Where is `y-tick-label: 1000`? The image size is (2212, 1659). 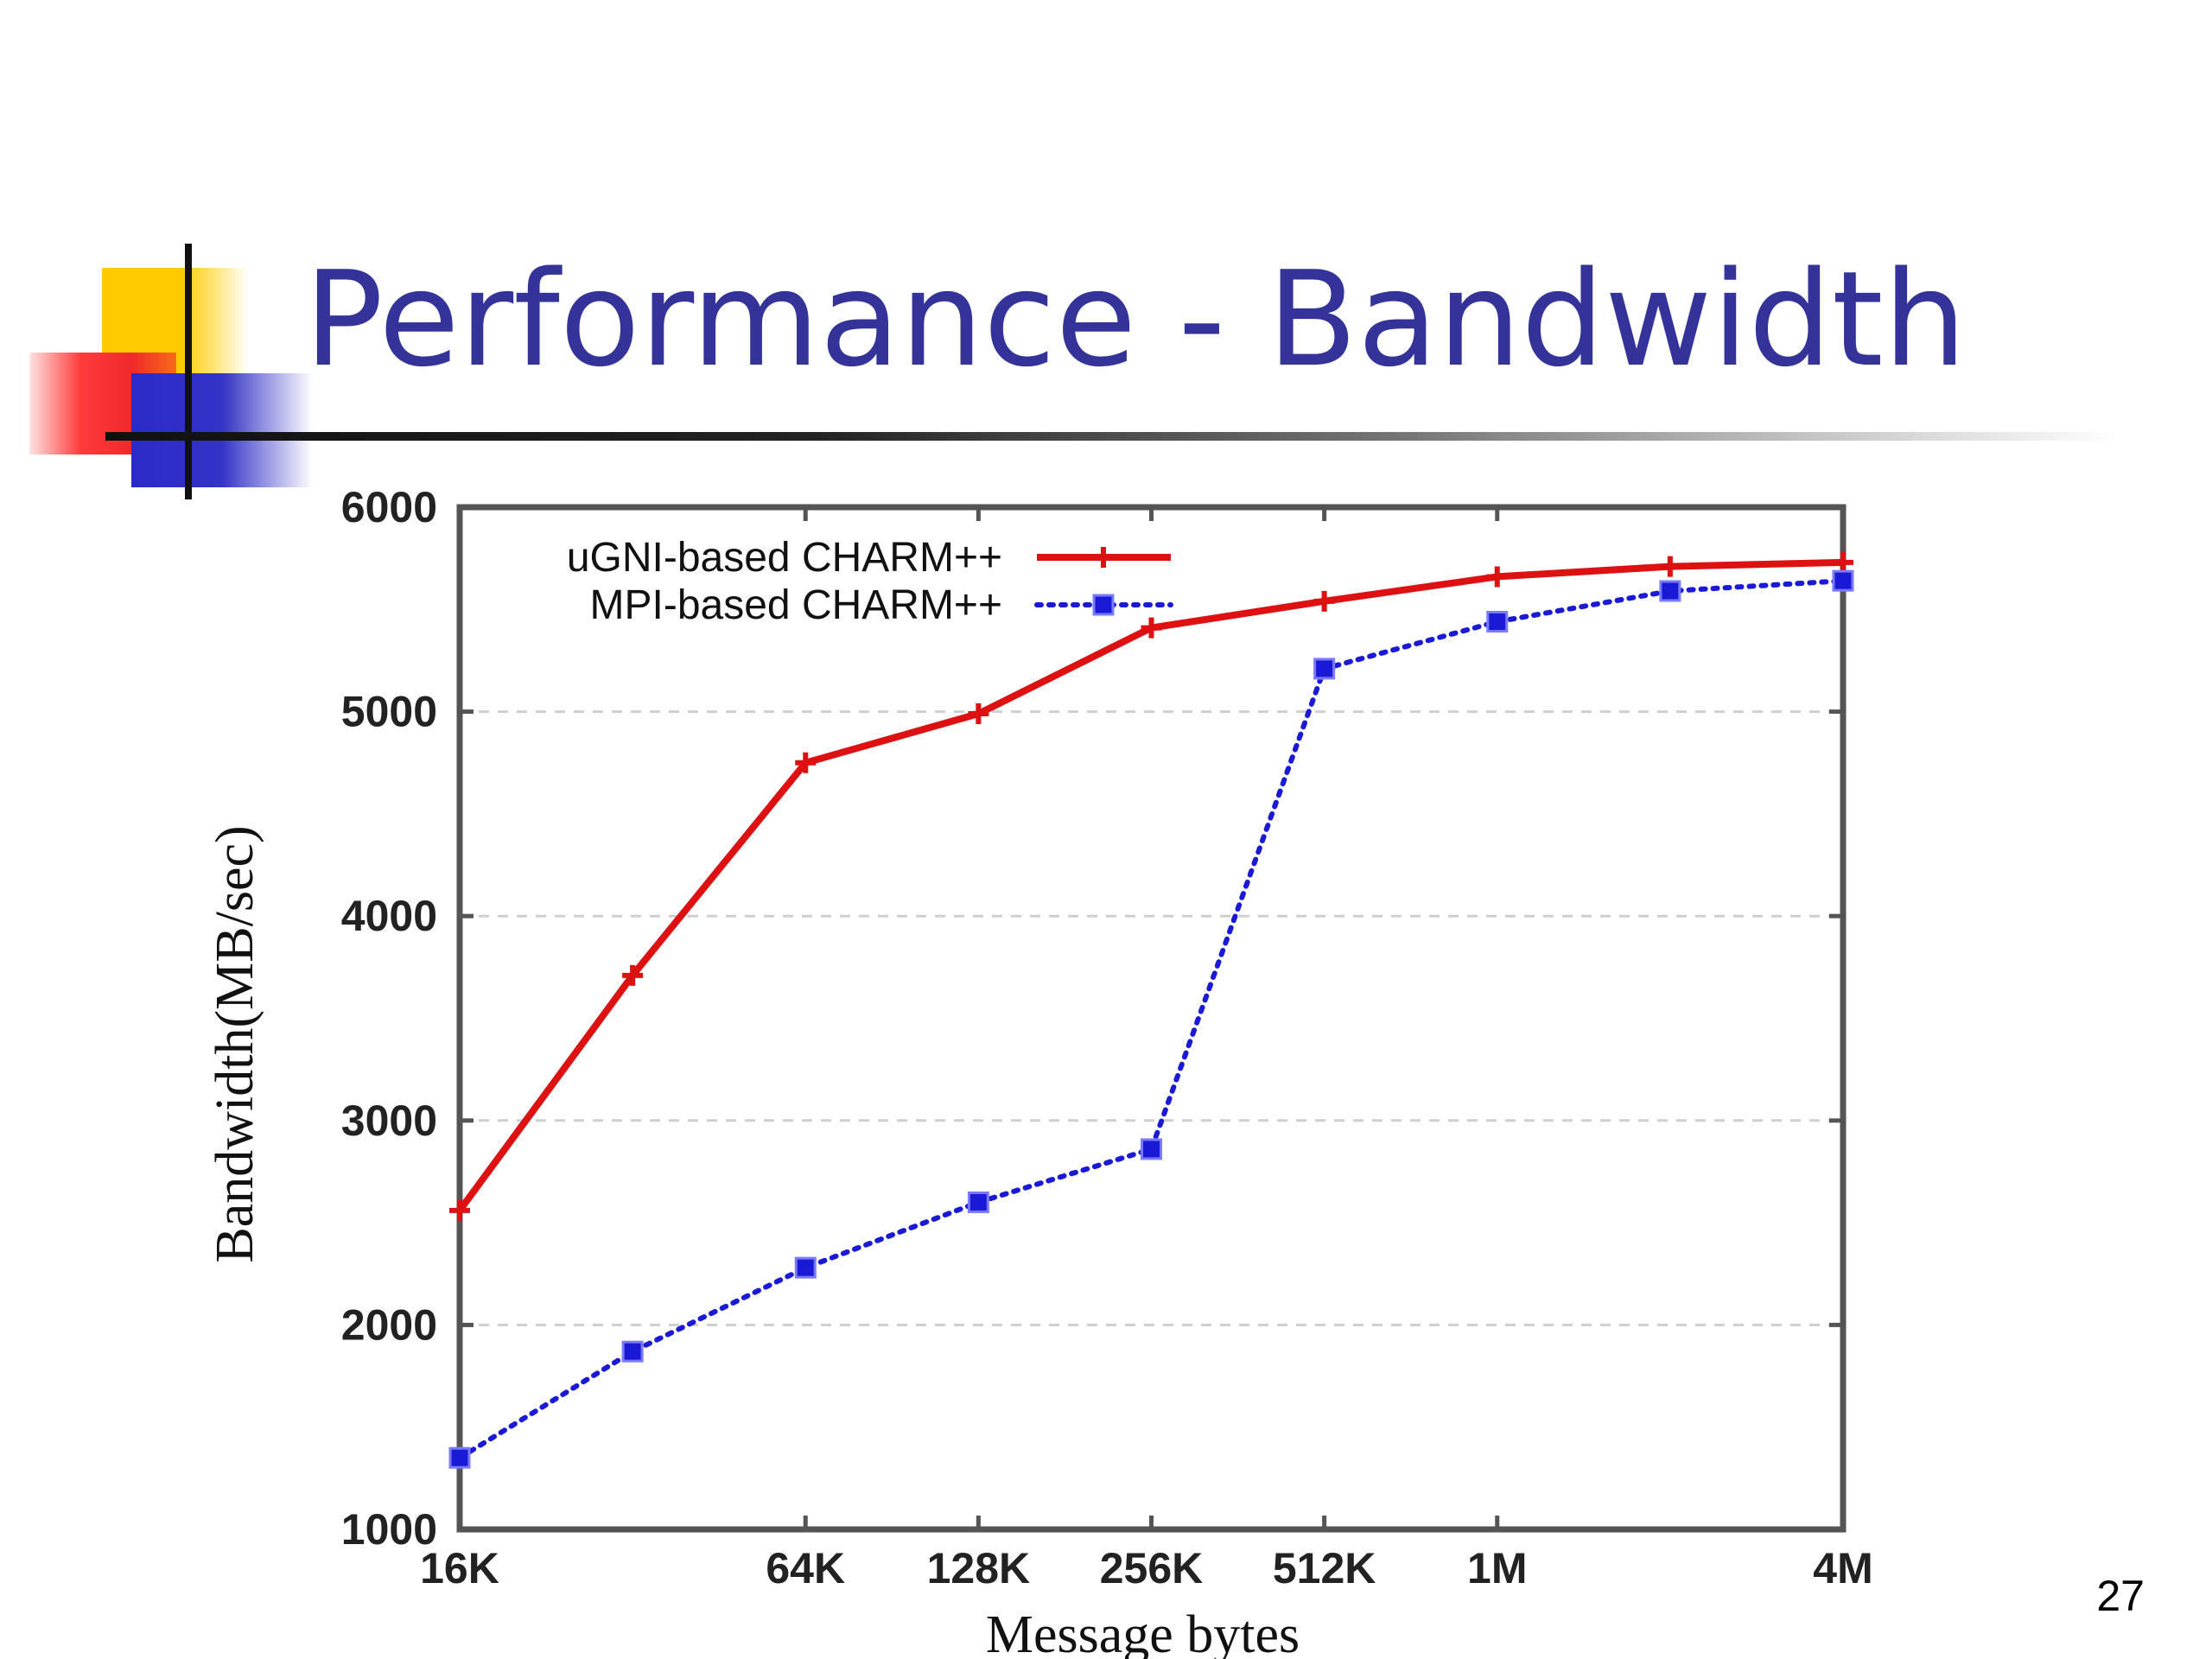 y-tick-label: 1000 is located at coordinates (389, 1529).